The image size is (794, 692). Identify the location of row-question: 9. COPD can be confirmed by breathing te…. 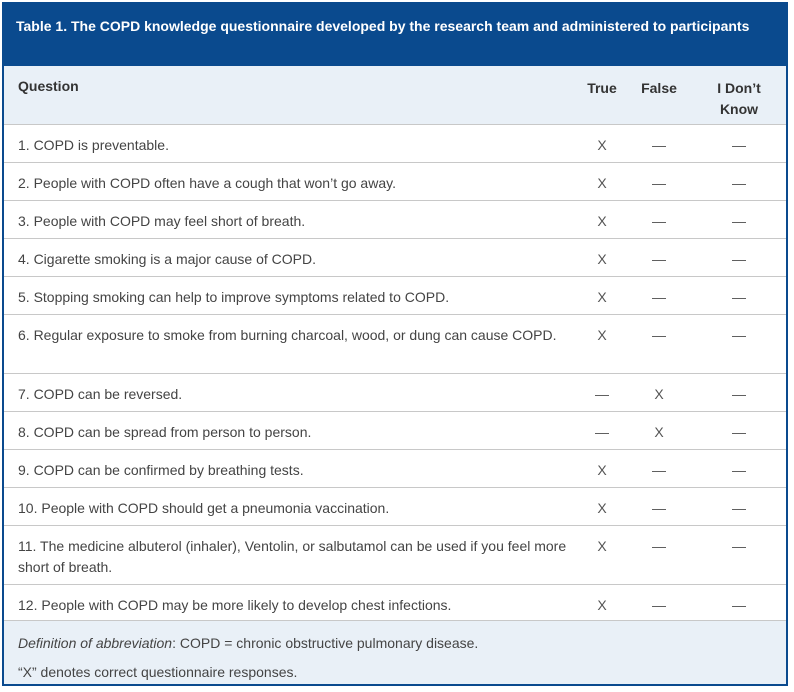
(161, 470).